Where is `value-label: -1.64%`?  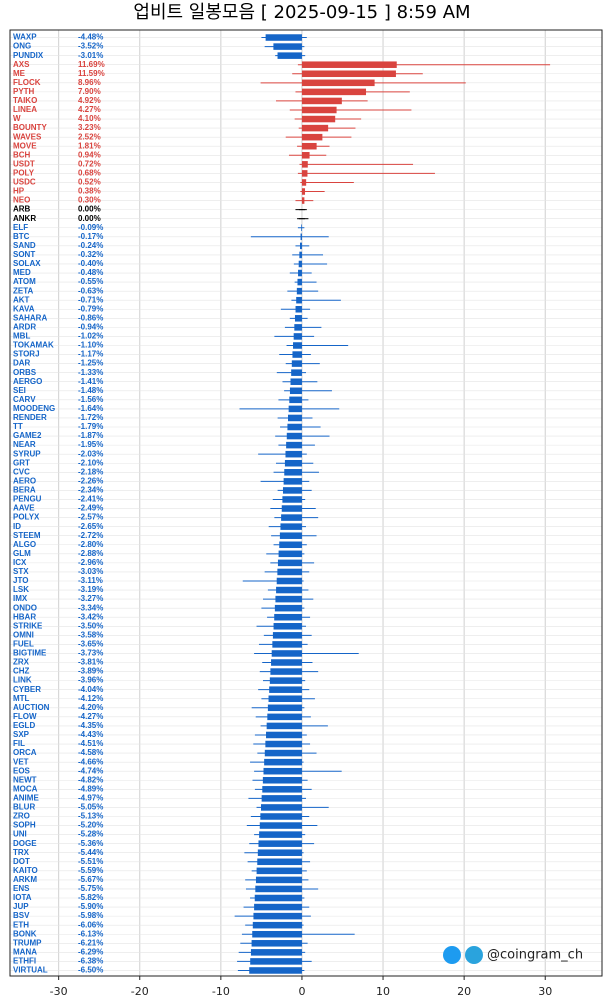 value-label: -1.64% is located at coordinates (90, 408).